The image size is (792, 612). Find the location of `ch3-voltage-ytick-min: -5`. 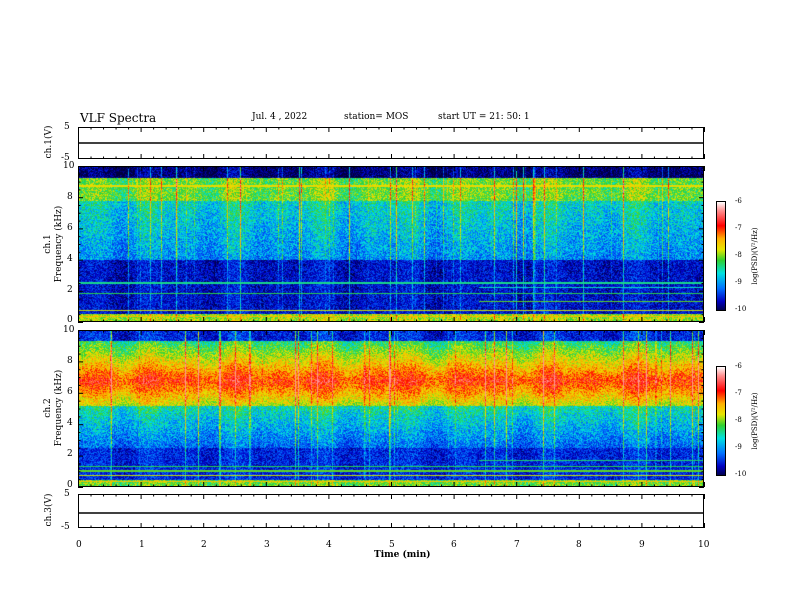

ch3-voltage-ytick-min: -5 is located at coordinates (65, 527).